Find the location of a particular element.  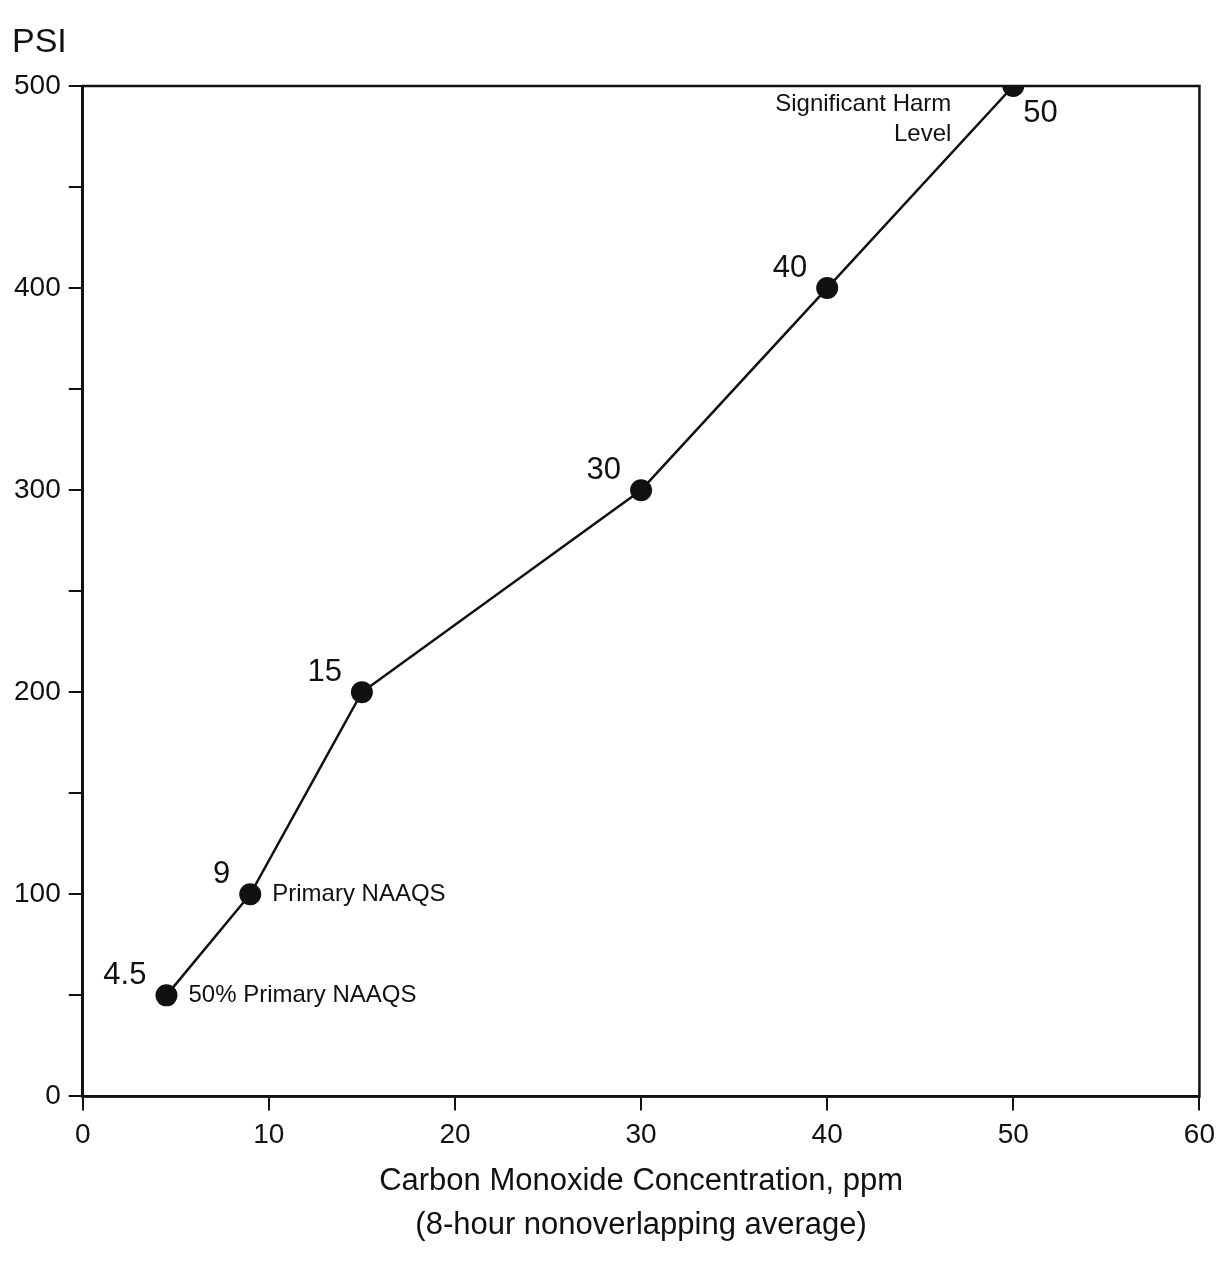

y-tick-label: 300 is located at coordinates (37, 488).